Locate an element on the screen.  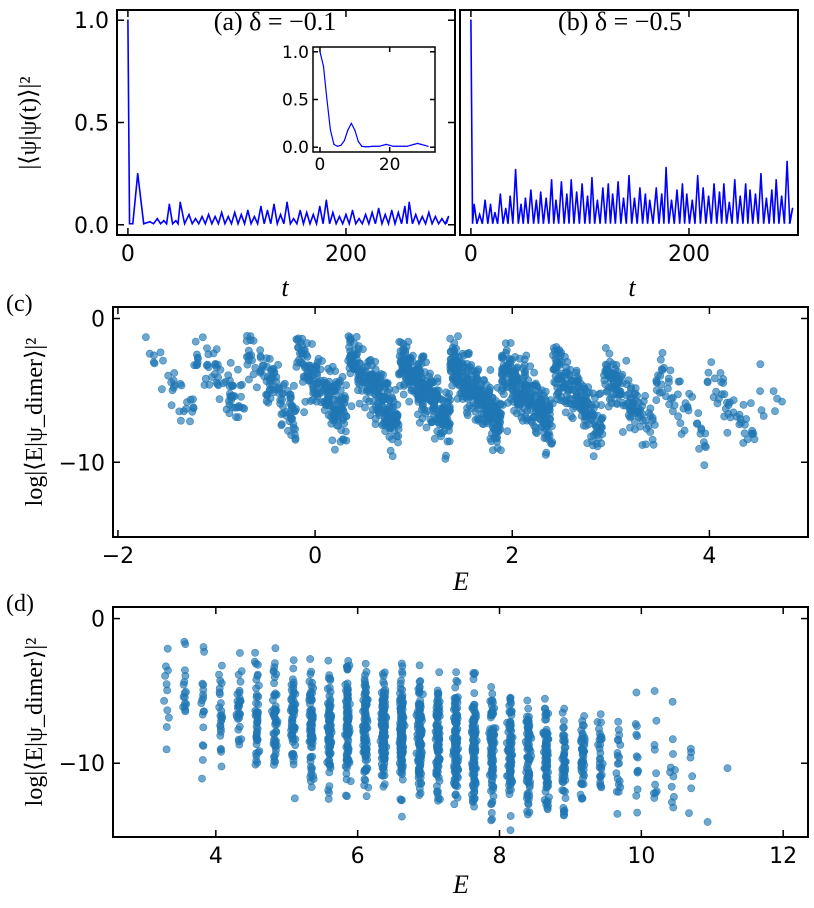
panel-b-timeseries: (b) δ = −0.5 0 200 t is located at coordinates (629, 154).